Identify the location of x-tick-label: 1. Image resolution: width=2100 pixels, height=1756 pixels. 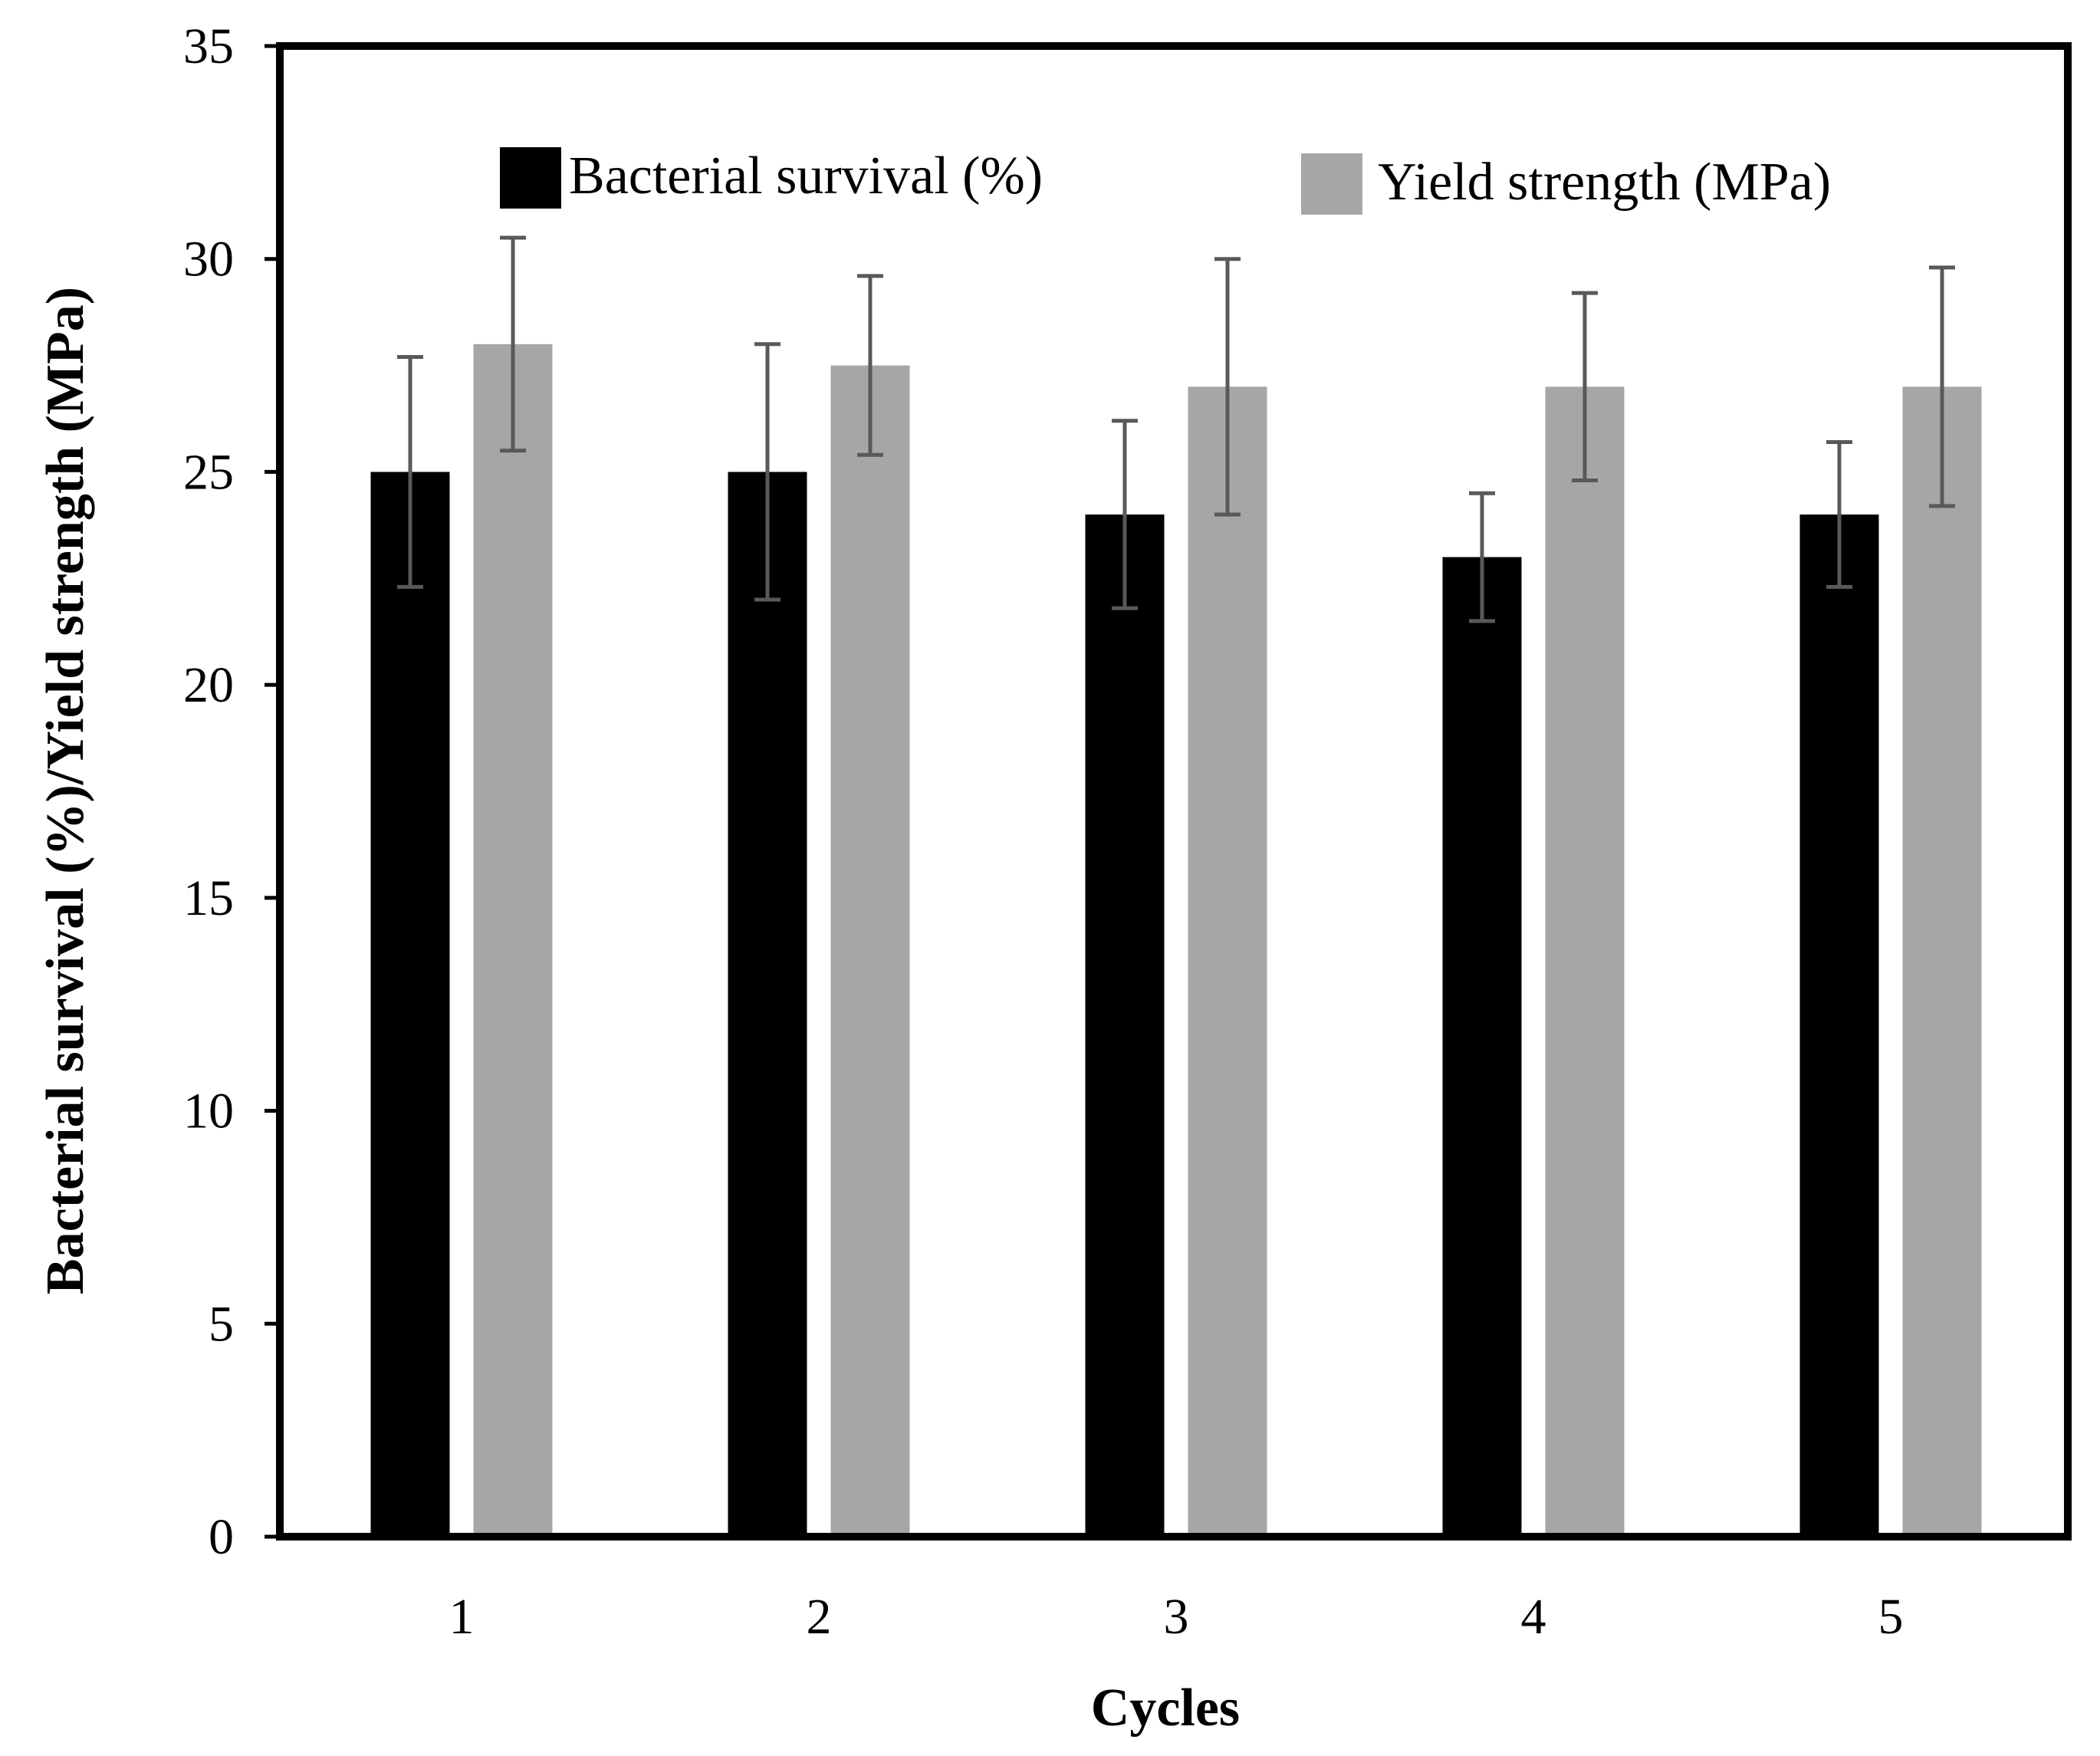
(462, 1617).